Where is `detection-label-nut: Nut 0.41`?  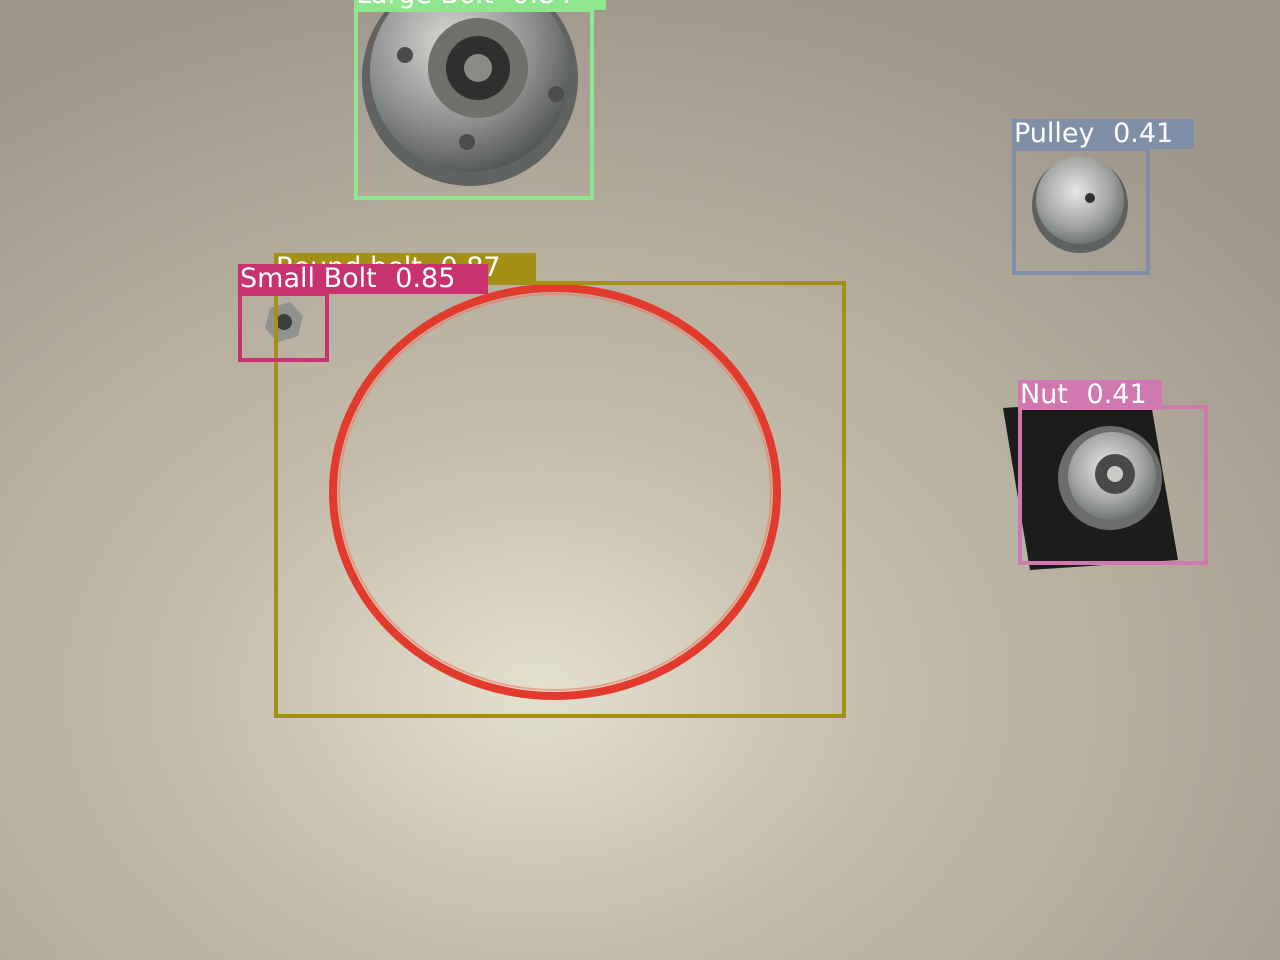
detection-label-nut: Nut 0.41 is located at coordinates (1090, 395).